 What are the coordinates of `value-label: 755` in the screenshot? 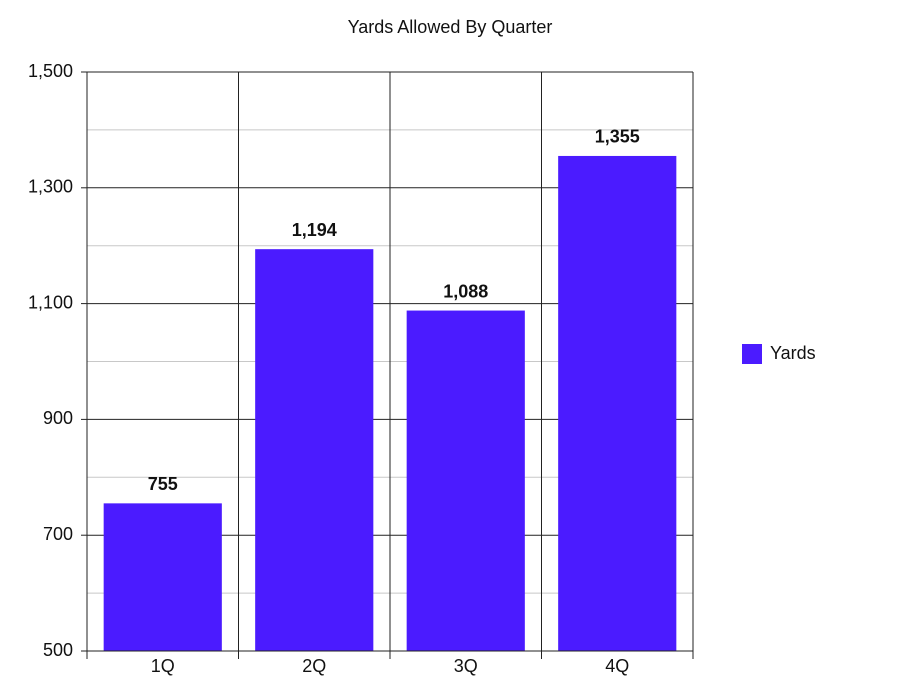 It's located at (163, 484).